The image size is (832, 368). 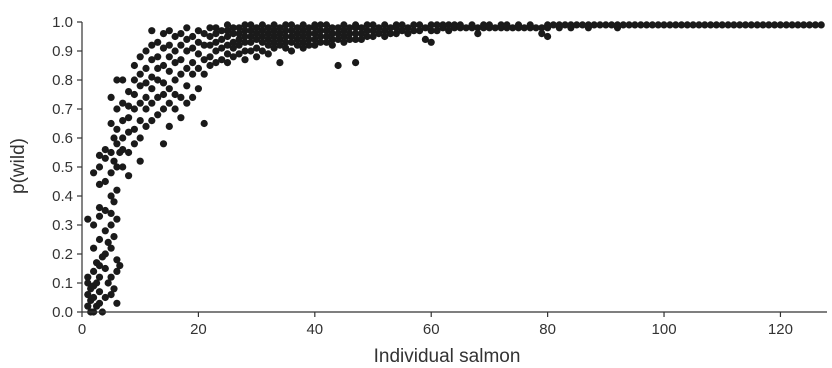 What do you see at coordinates (62, 312) in the screenshot?
I see `y-tick-label: 0.0` at bounding box center [62, 312].